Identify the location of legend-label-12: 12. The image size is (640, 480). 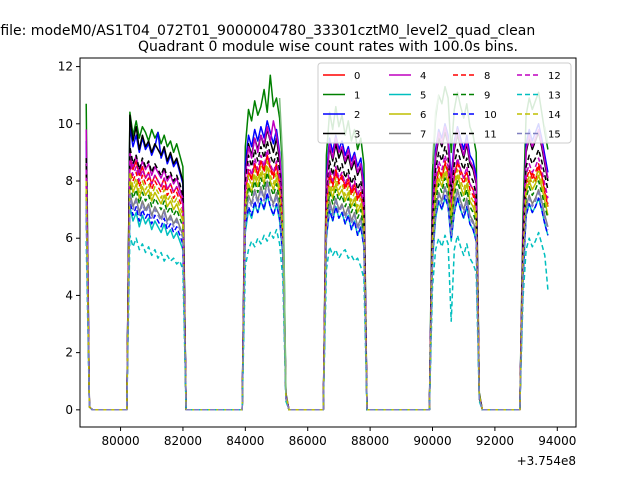
(554, 76).